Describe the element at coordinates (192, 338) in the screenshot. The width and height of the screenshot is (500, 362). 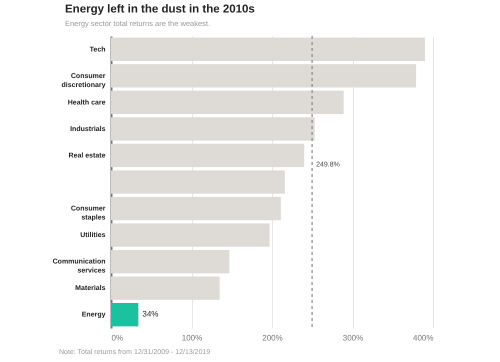
I see `x-tick-label: 100%` at that location.